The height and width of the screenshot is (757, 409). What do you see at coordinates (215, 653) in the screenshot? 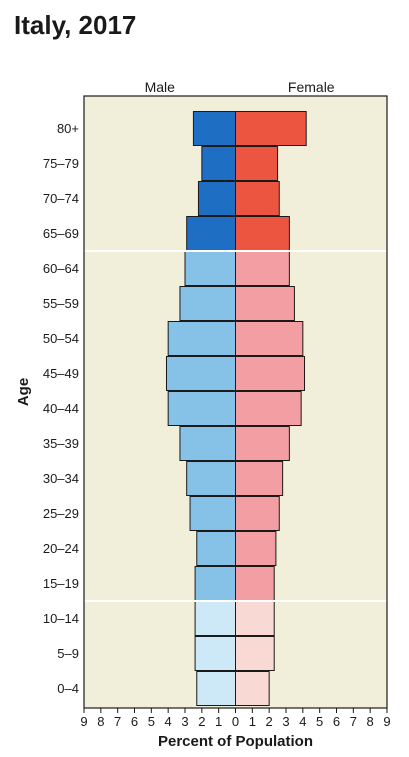
I see `male-bar-5–9` at bounding box center [215, 653].